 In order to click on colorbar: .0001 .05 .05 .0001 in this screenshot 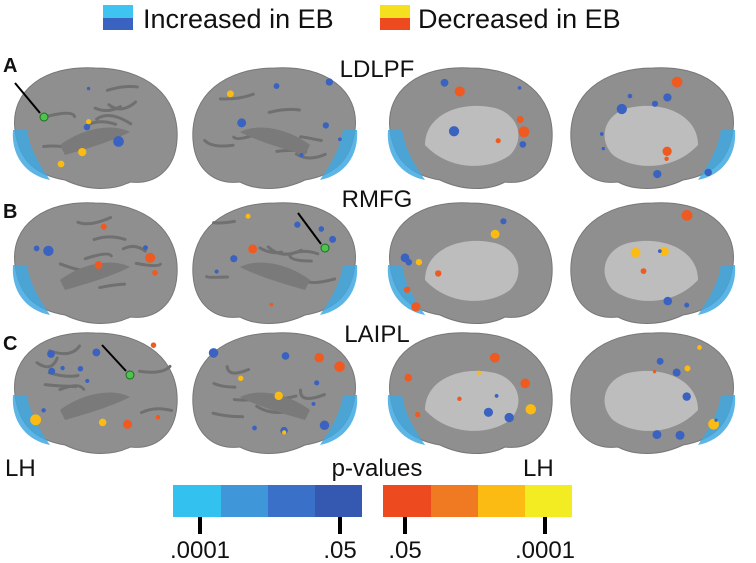, I will do `click(372, 524)`.